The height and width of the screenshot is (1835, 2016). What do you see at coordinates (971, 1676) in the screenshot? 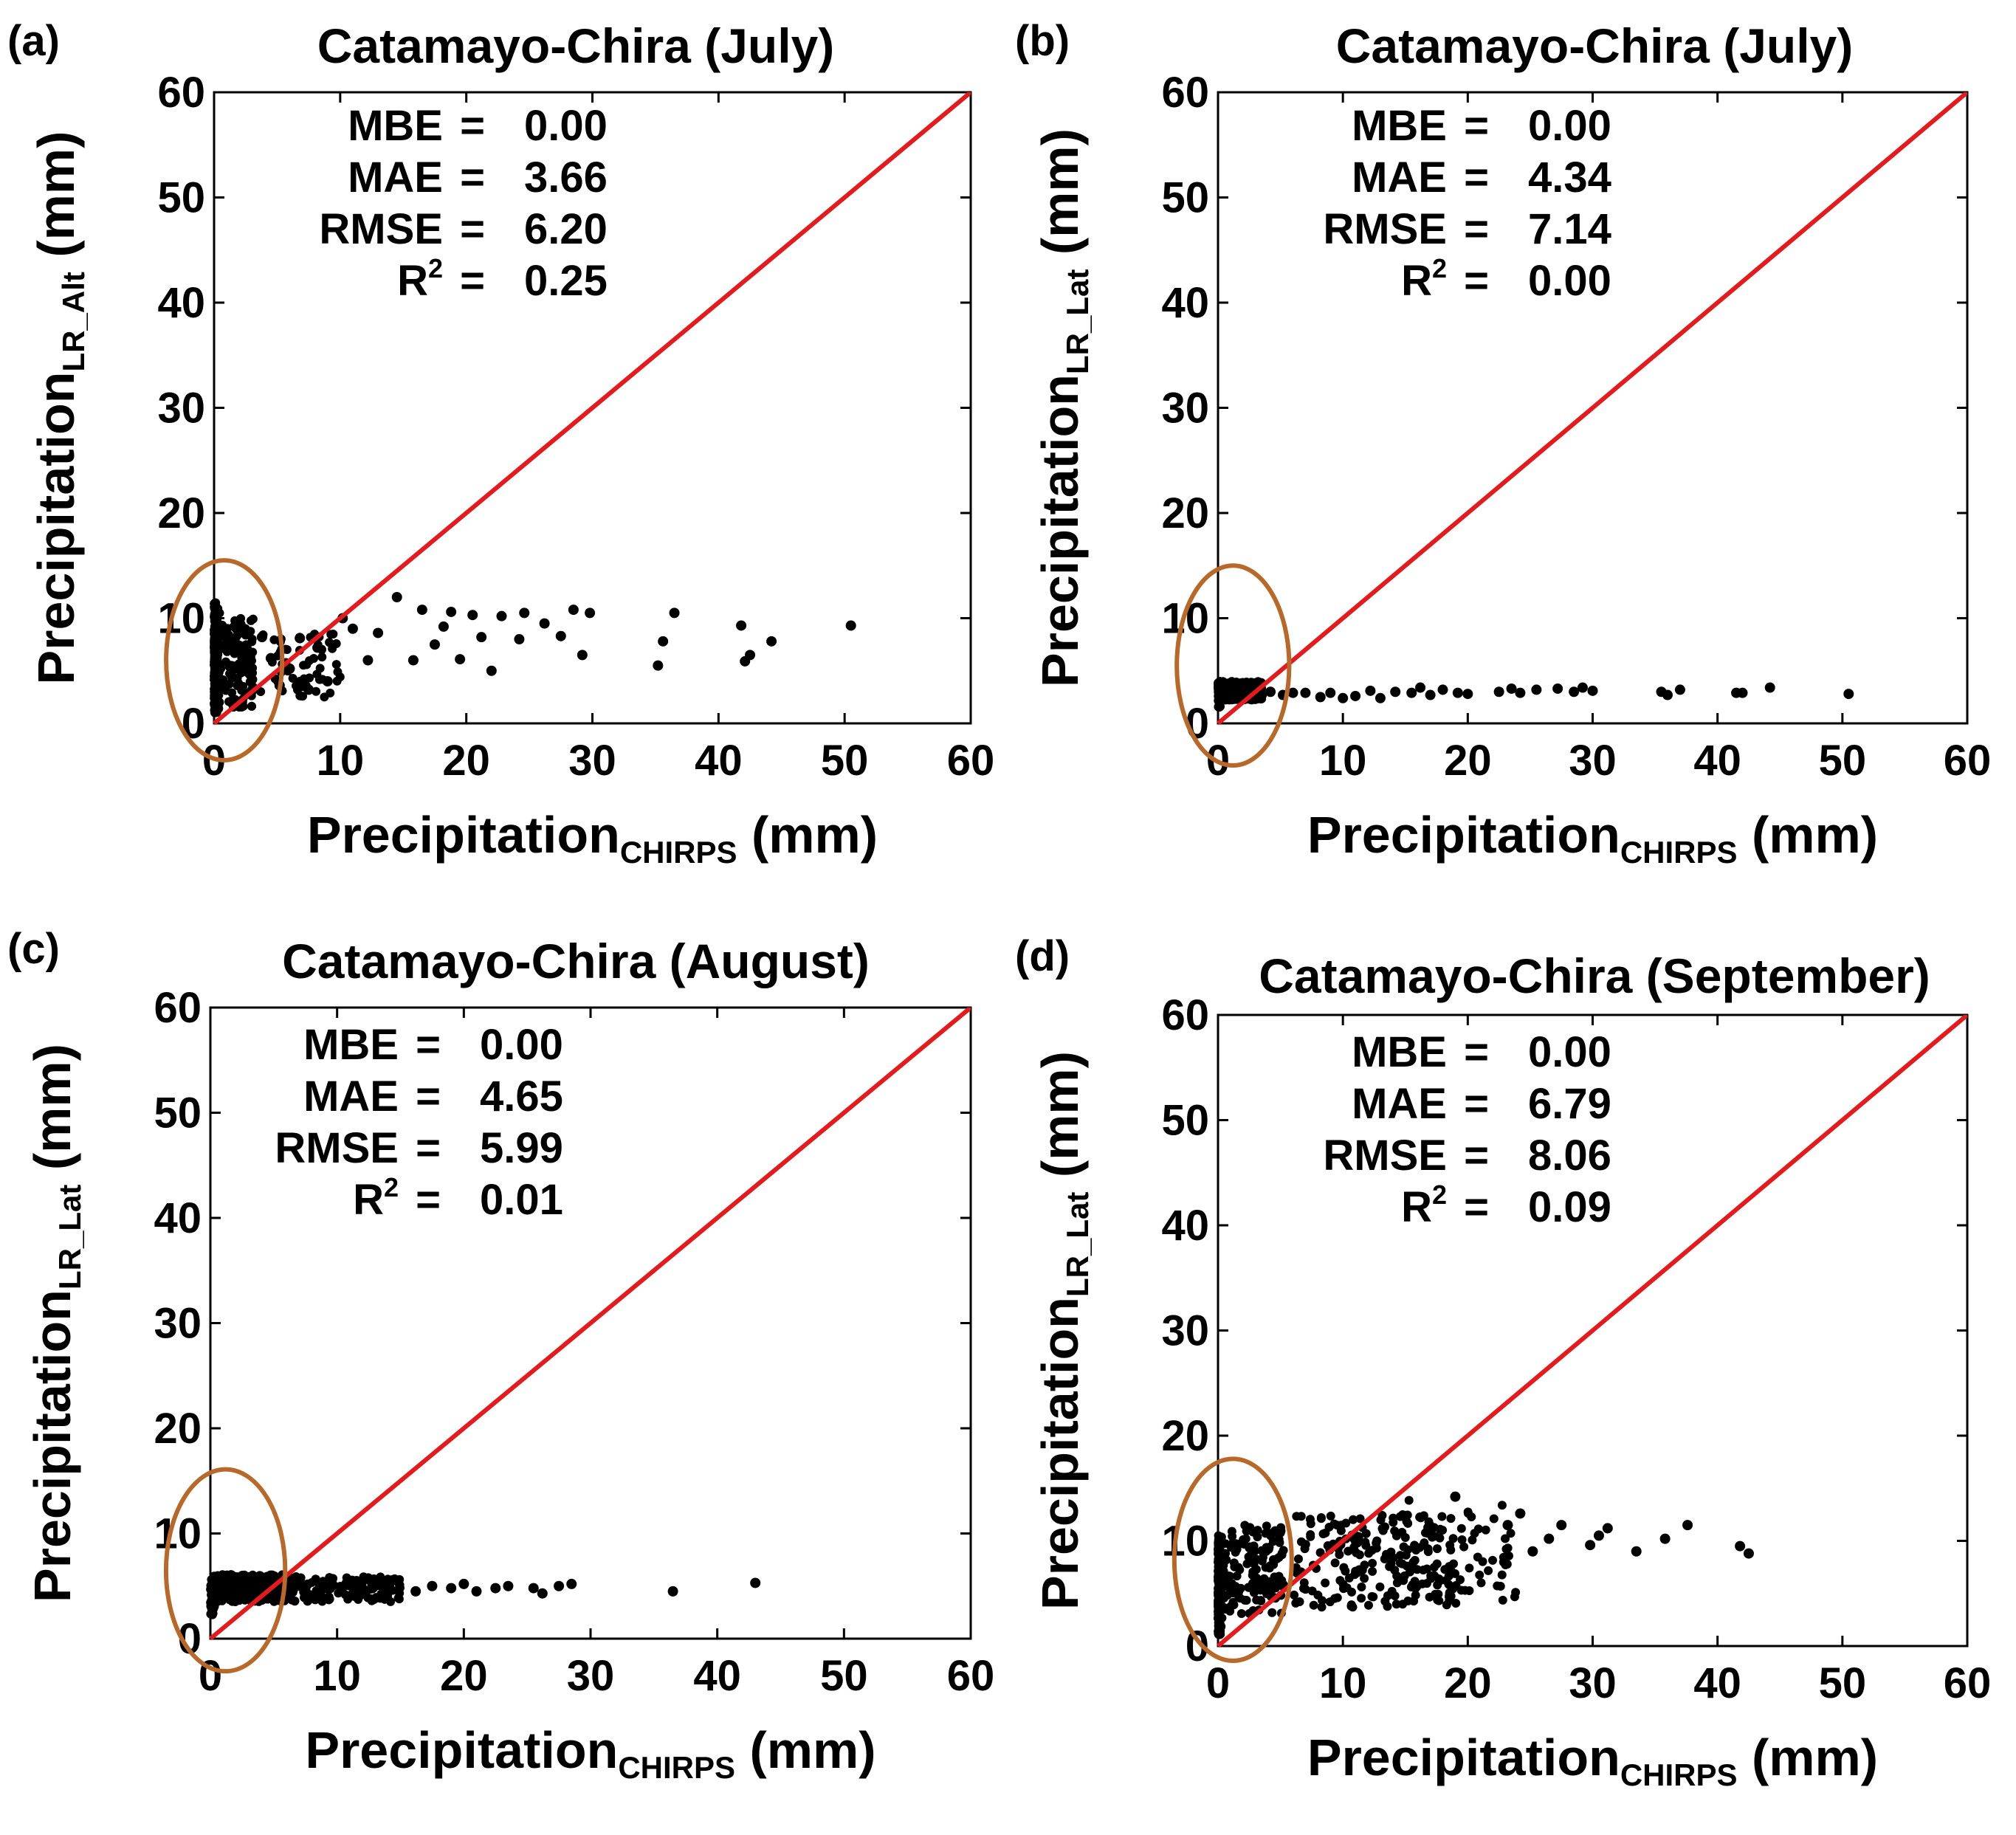
I see `x-tick-label: 60` at bounding box center [971, 1676].